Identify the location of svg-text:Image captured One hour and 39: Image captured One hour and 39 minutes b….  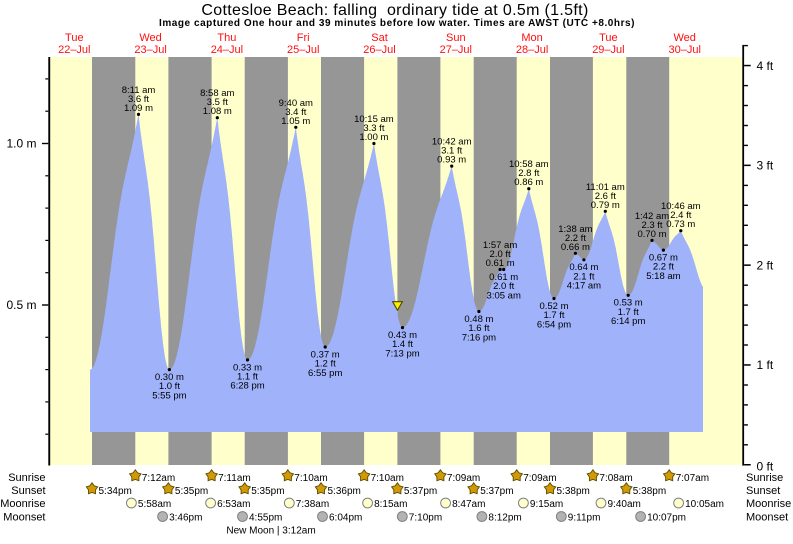
(397, 23).